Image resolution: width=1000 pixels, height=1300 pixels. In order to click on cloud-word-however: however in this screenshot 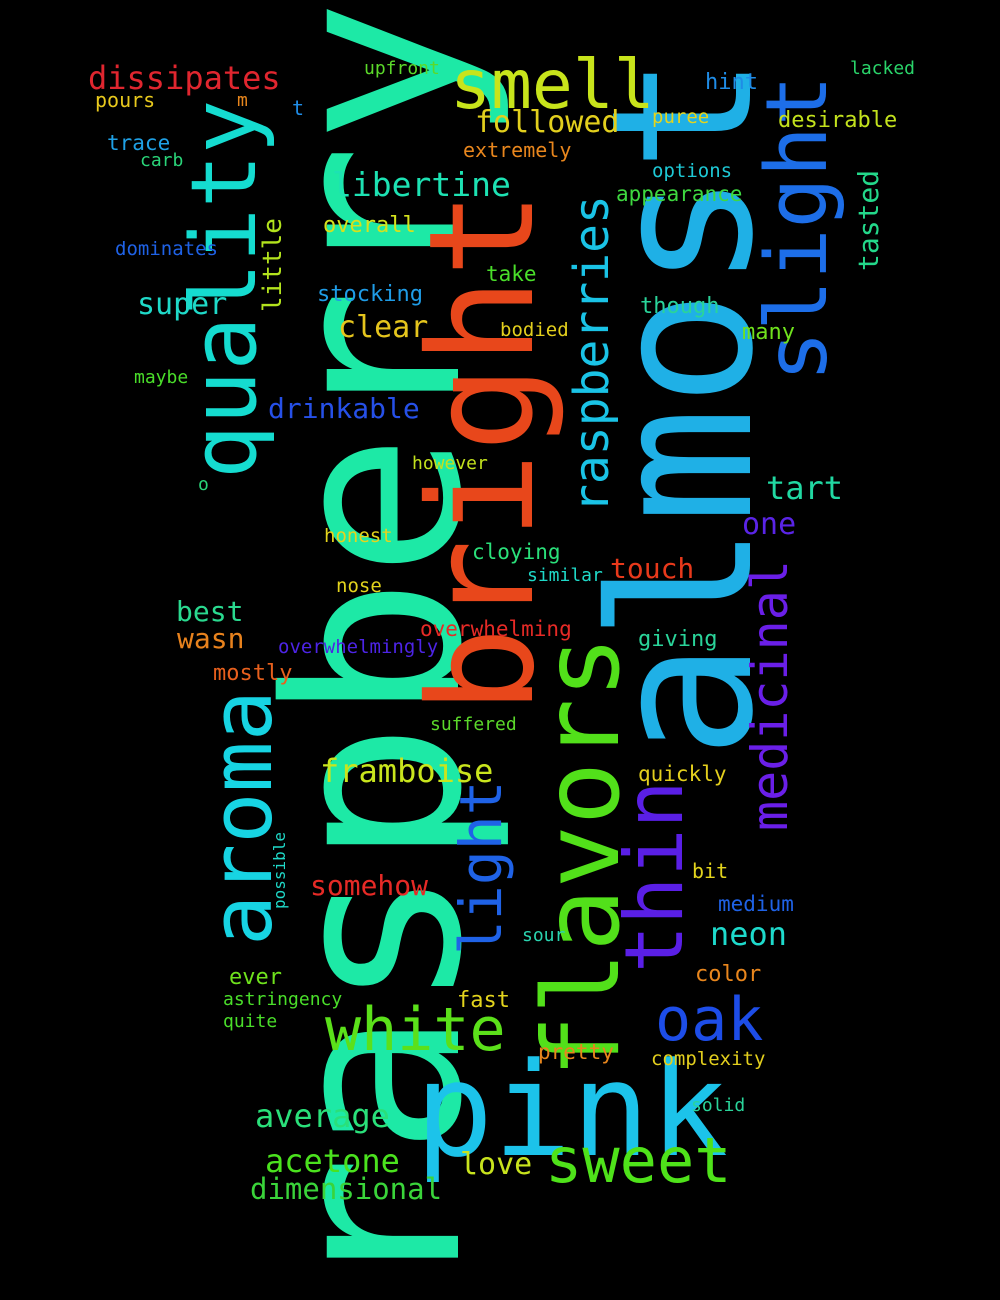, I will do `click(450, 463)`.